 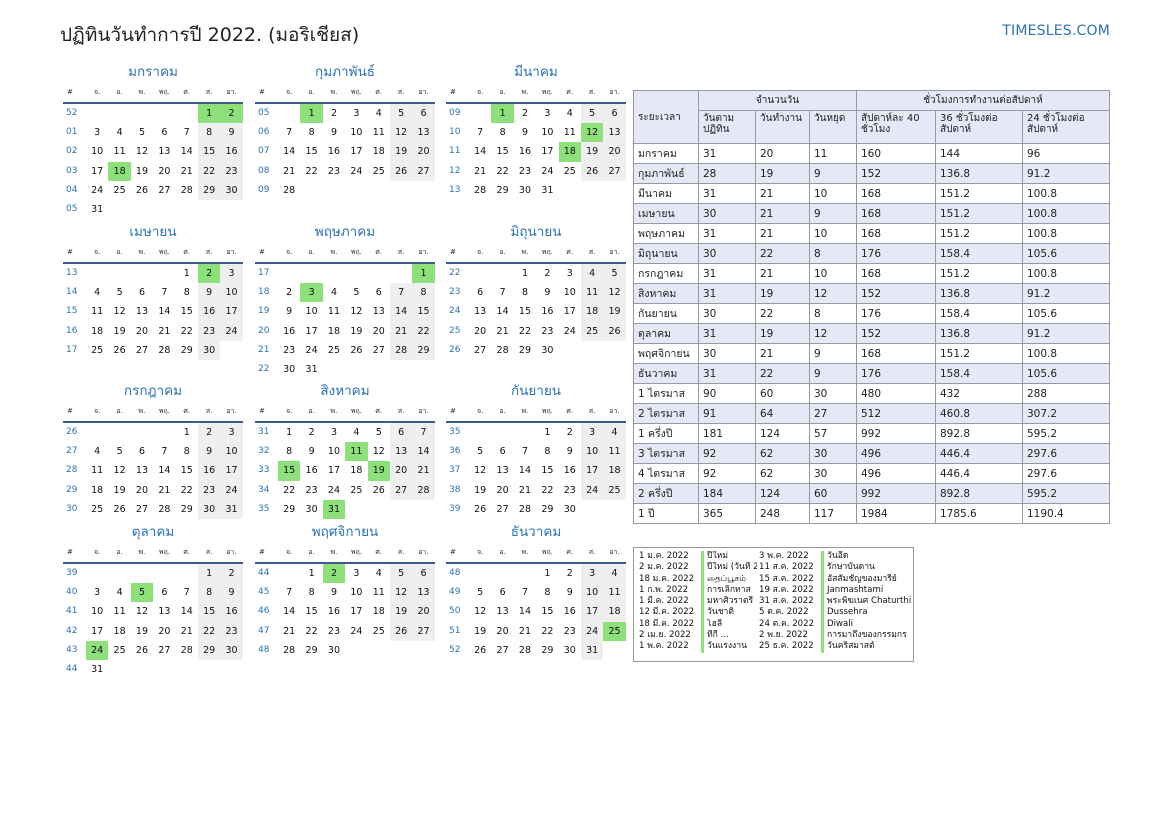 I want to click on day-cell: 23, so click(x=231, y=631).